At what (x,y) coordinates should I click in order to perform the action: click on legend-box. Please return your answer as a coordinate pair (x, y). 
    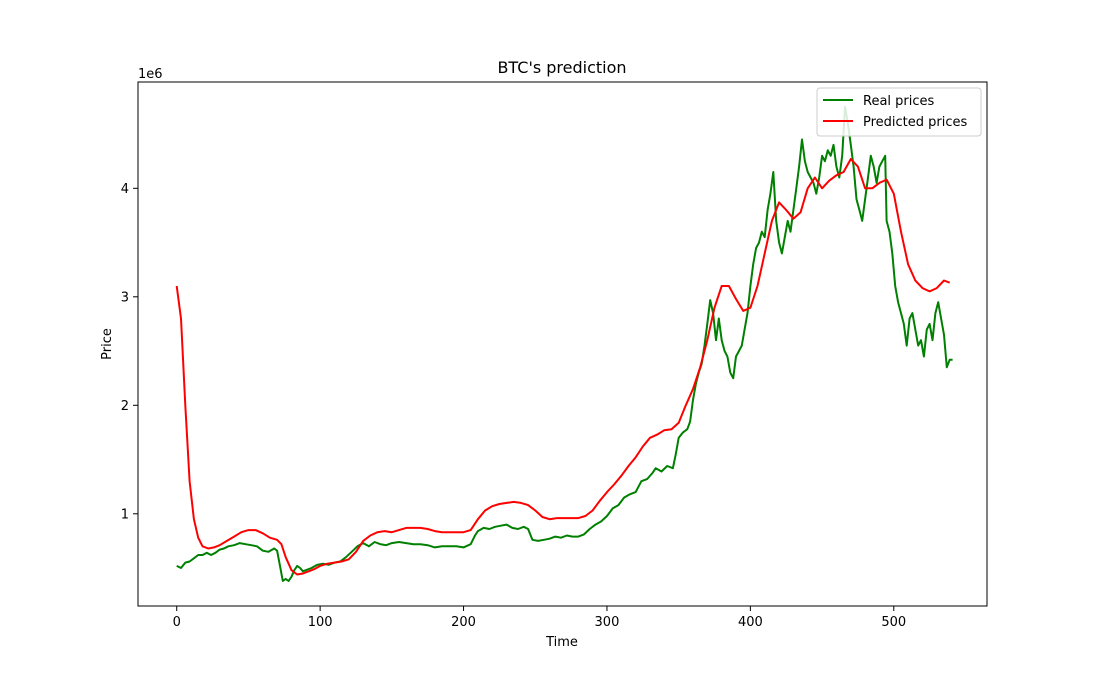
    Looking at the image, I should click on (899, 112).